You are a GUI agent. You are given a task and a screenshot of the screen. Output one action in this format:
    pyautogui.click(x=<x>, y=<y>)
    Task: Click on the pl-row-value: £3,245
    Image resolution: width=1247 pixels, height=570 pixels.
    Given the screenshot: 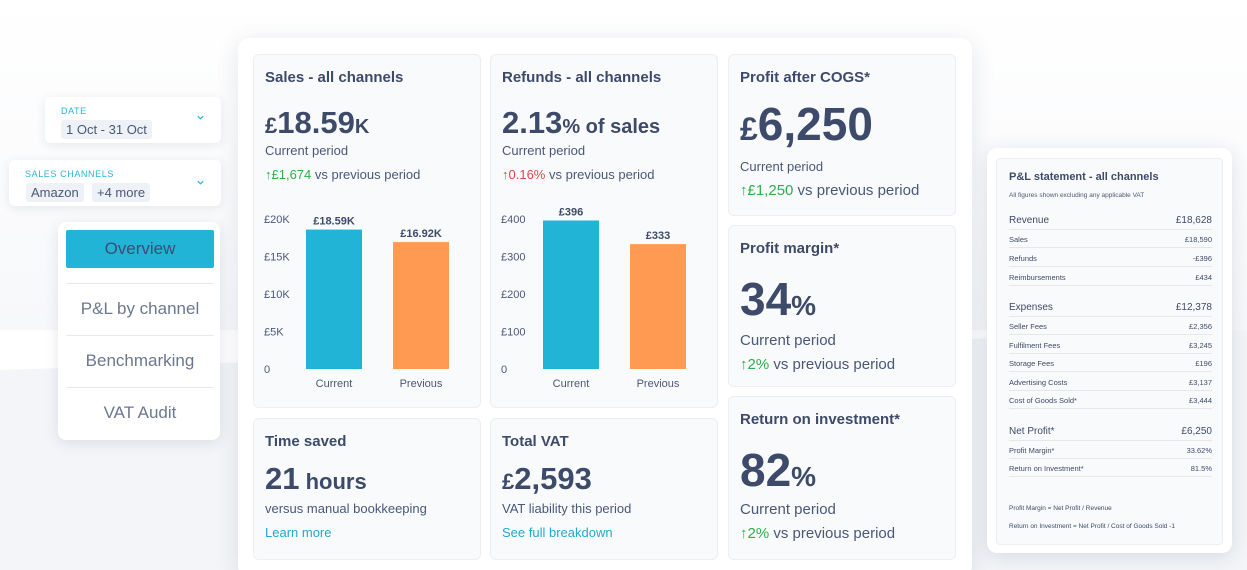 What is the action you would take?
    pyautogui.click(x=1200, y=345)
    